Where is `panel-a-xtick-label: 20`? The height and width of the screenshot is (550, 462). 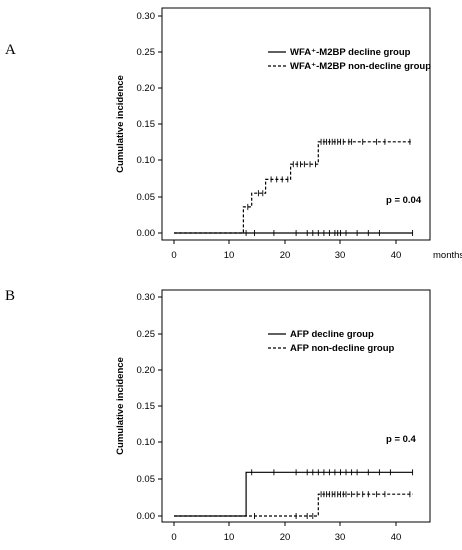
panel-a-xtick-label: 20 is located at coordinates (285, 255).